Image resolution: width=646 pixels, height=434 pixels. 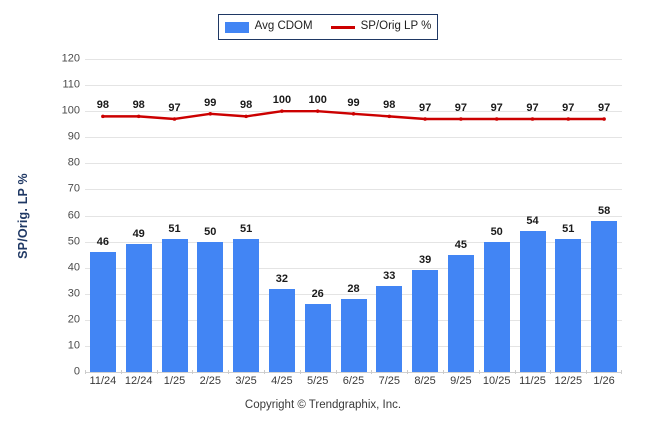 I want to click on y-axis-tick-label: 30, so click(x=73, y=293).